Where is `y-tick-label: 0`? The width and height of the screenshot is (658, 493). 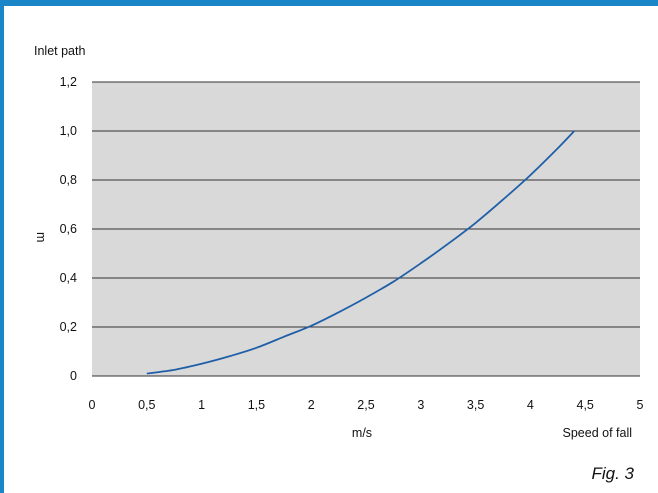
y-tick-label: 0 is located at coordinates (73, 376).